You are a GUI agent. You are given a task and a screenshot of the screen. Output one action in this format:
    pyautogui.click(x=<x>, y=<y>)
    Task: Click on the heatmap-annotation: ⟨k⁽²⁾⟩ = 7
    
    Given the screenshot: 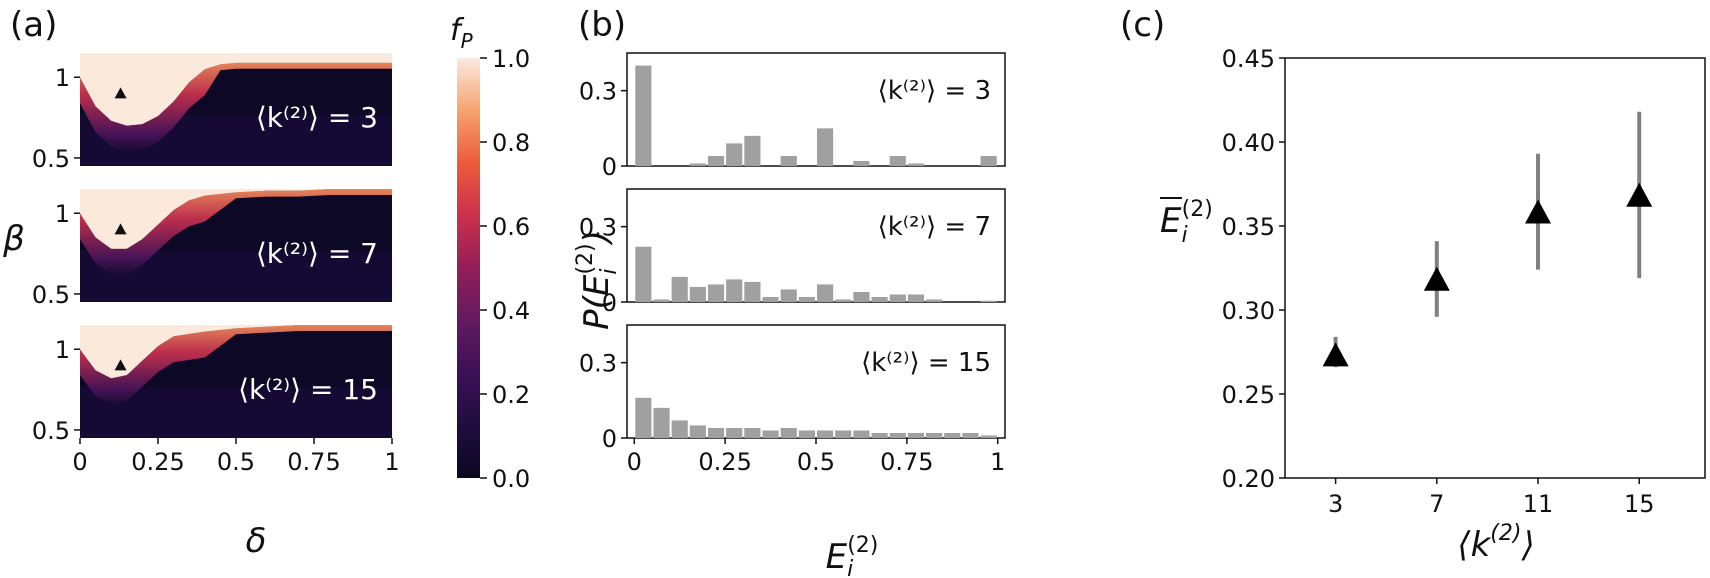 What is the action you would take?
    pyautogui.click(x=317, y=253)
    